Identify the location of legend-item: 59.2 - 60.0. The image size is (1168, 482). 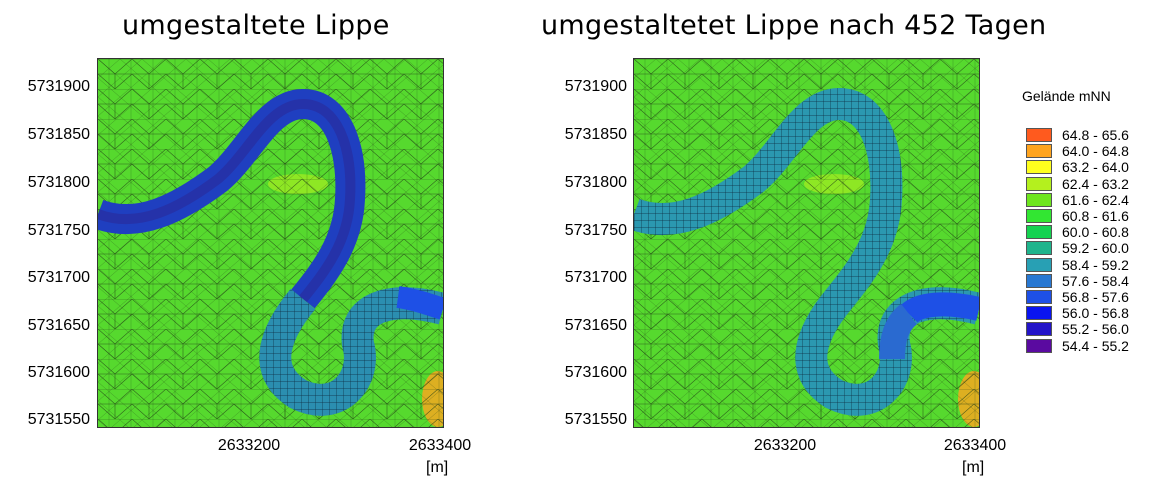
(1077, 248).